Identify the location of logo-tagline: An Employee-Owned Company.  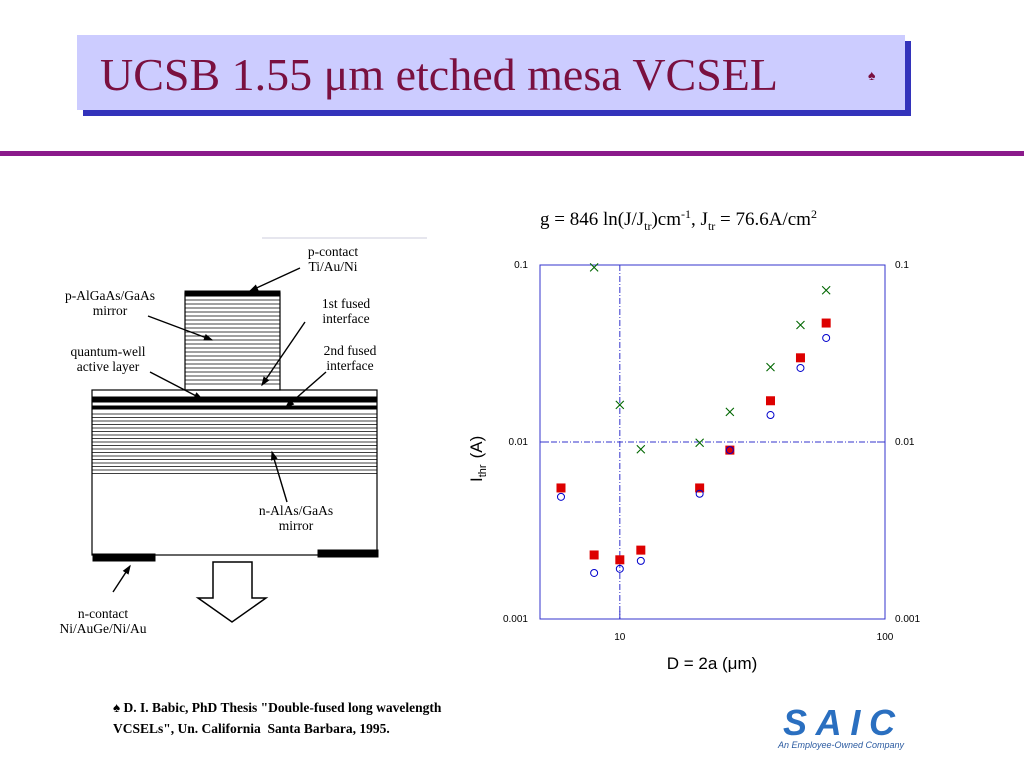
(841, 745).